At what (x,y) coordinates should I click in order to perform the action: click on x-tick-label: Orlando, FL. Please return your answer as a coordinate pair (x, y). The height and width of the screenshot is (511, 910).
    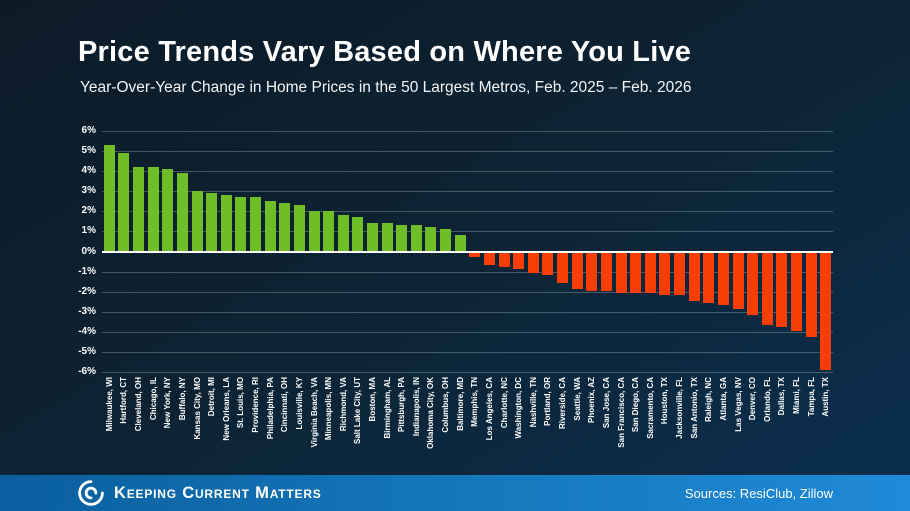
    Looking at the image, I should click on (767, 399).